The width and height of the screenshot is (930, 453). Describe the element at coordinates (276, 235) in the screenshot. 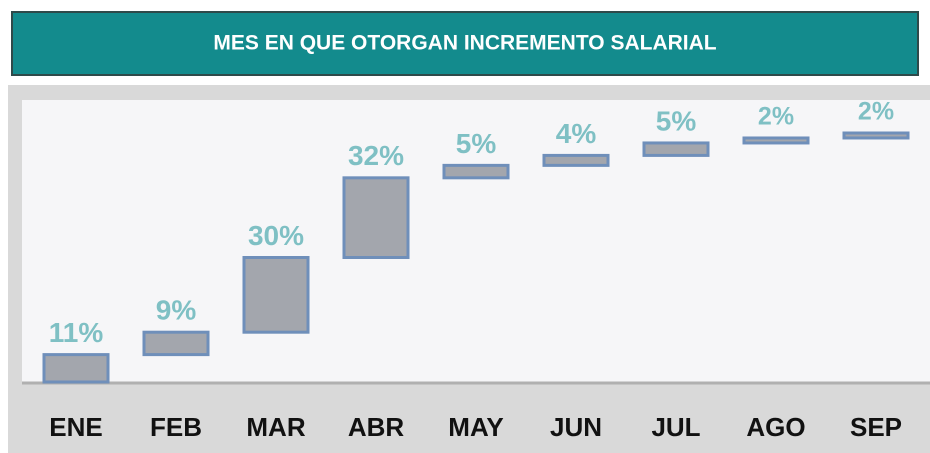

I see `value-label: 30%` at that location.